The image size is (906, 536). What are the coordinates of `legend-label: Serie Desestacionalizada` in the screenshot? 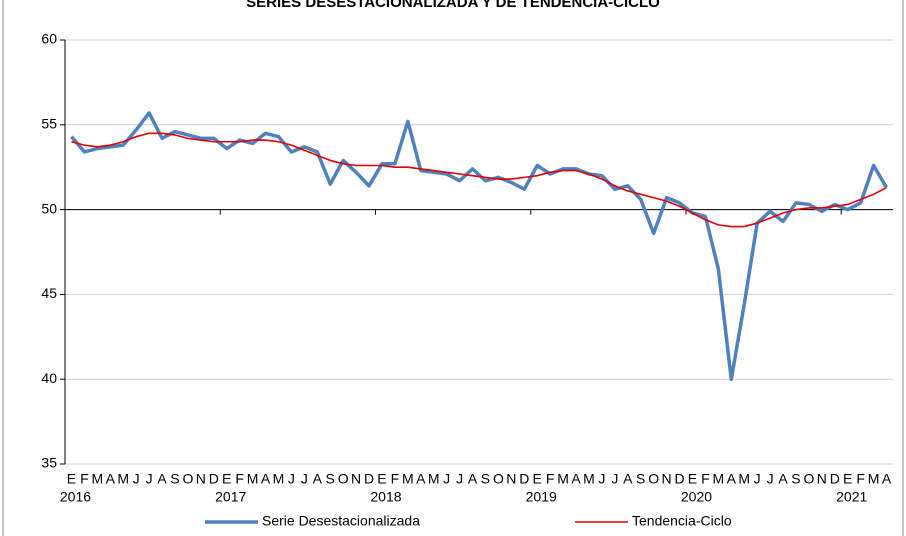 It's located at (341, 521).